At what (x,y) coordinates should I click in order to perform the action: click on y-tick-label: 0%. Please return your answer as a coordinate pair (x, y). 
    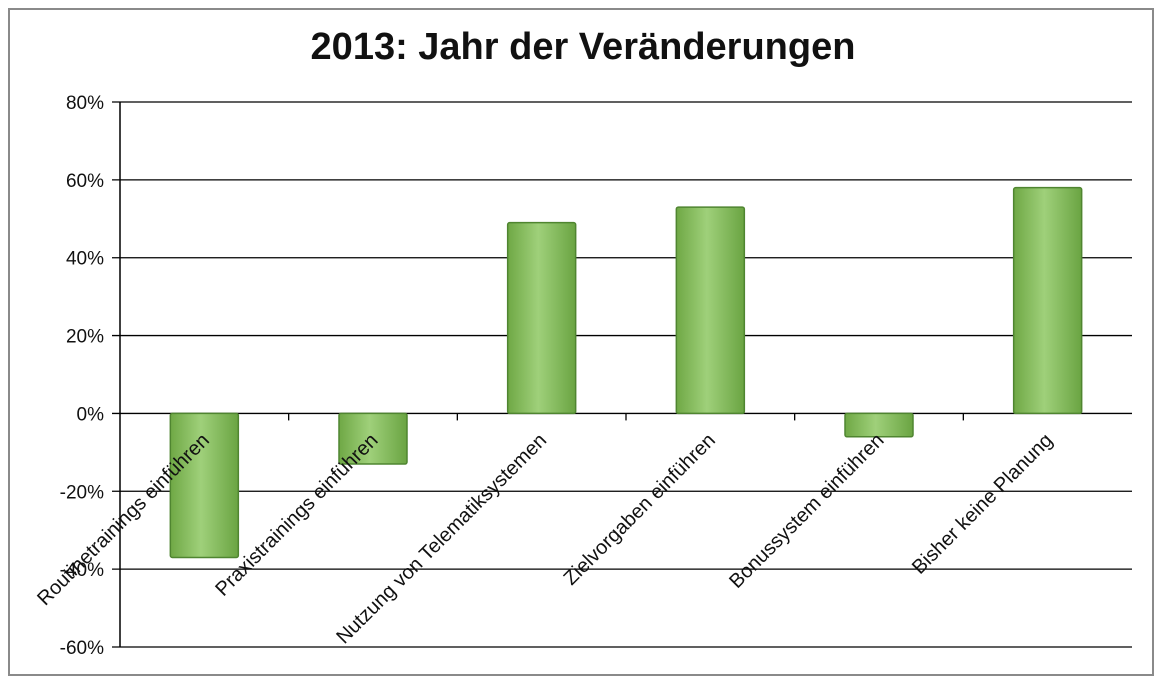
    Looking at the image, I should click on (91, 414).